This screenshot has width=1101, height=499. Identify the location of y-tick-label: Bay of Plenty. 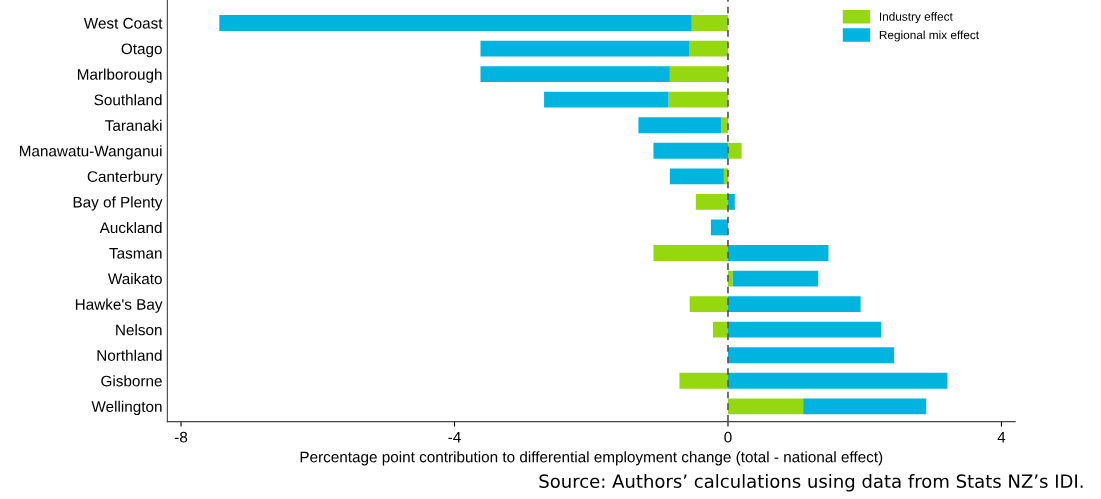
(118, 203).